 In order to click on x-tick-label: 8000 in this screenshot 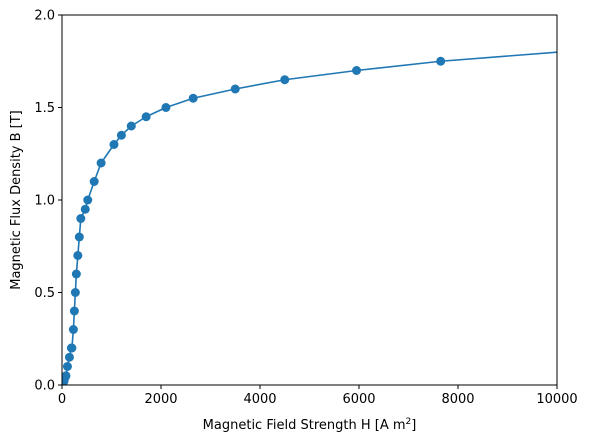, I will do `click(457, 399)`.